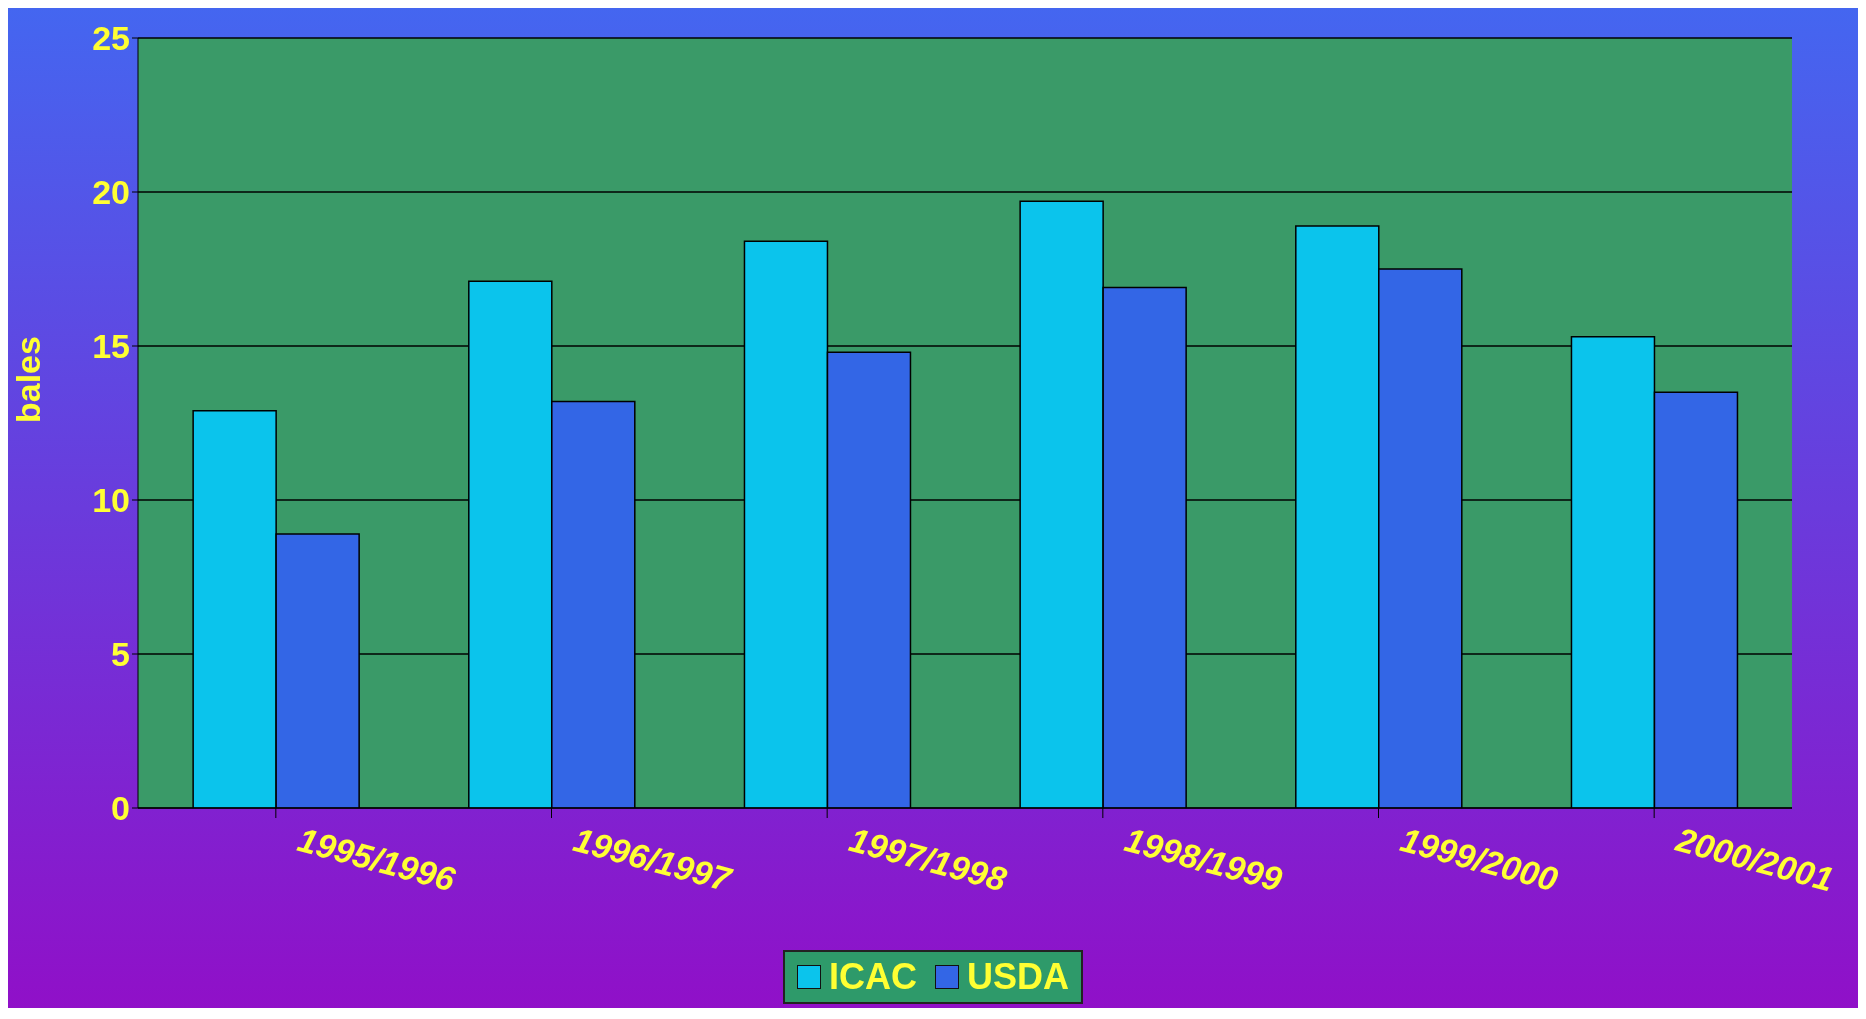 This screenshot has height=1019, width=1866. I want to click on y-tick-label: 20, so click(111, 192).